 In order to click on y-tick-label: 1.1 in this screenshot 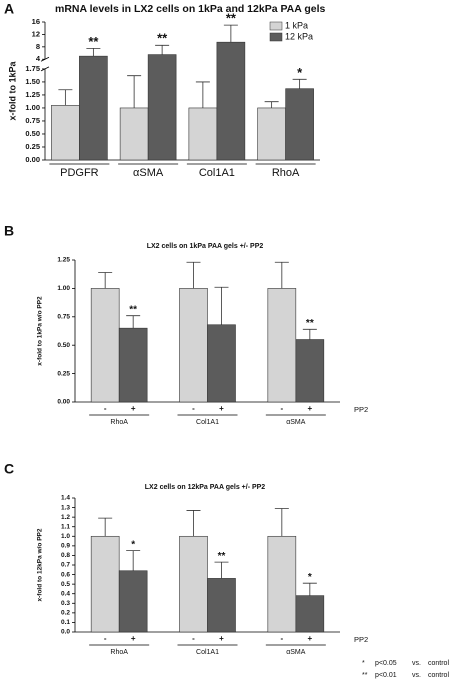, I will do `click(65, 526)`.